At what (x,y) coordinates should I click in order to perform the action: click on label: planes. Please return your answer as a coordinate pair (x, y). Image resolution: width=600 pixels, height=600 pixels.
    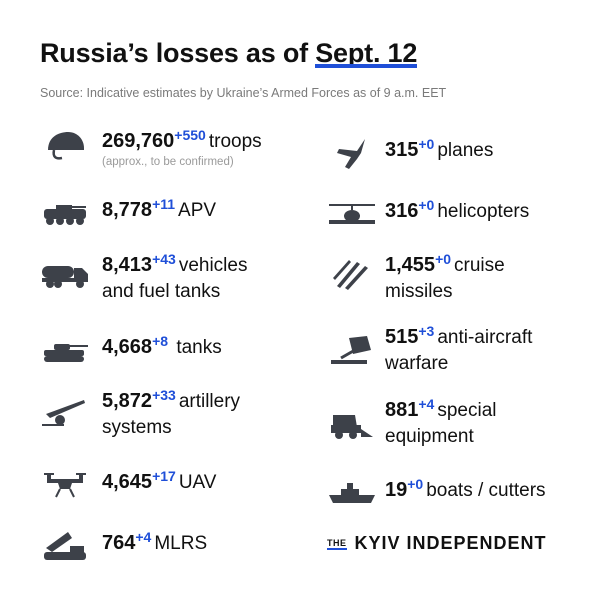
    Looking at the image, I should click on (465, 150).